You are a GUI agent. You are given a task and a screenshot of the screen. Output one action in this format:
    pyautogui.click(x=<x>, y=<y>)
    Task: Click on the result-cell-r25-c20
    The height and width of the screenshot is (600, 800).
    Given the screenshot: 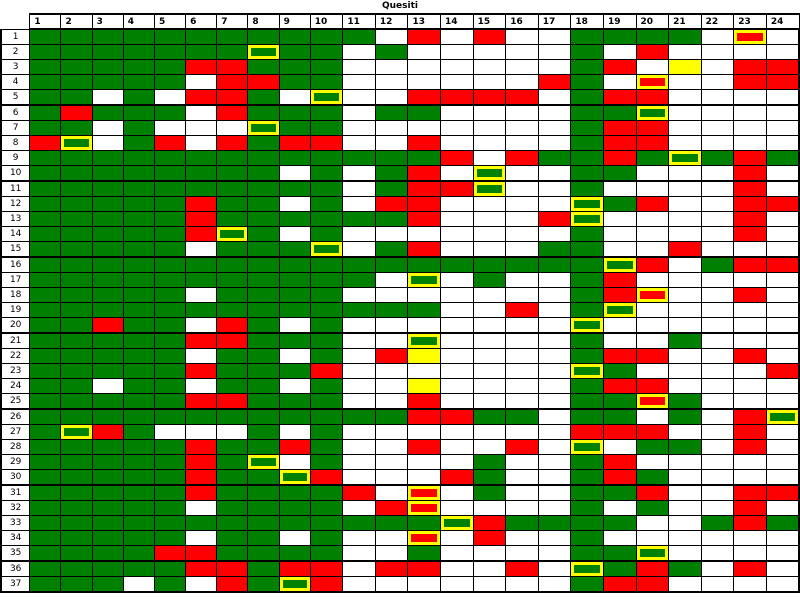 What is the action you would take?
    pyautogui.click(x=652, y=401)
    